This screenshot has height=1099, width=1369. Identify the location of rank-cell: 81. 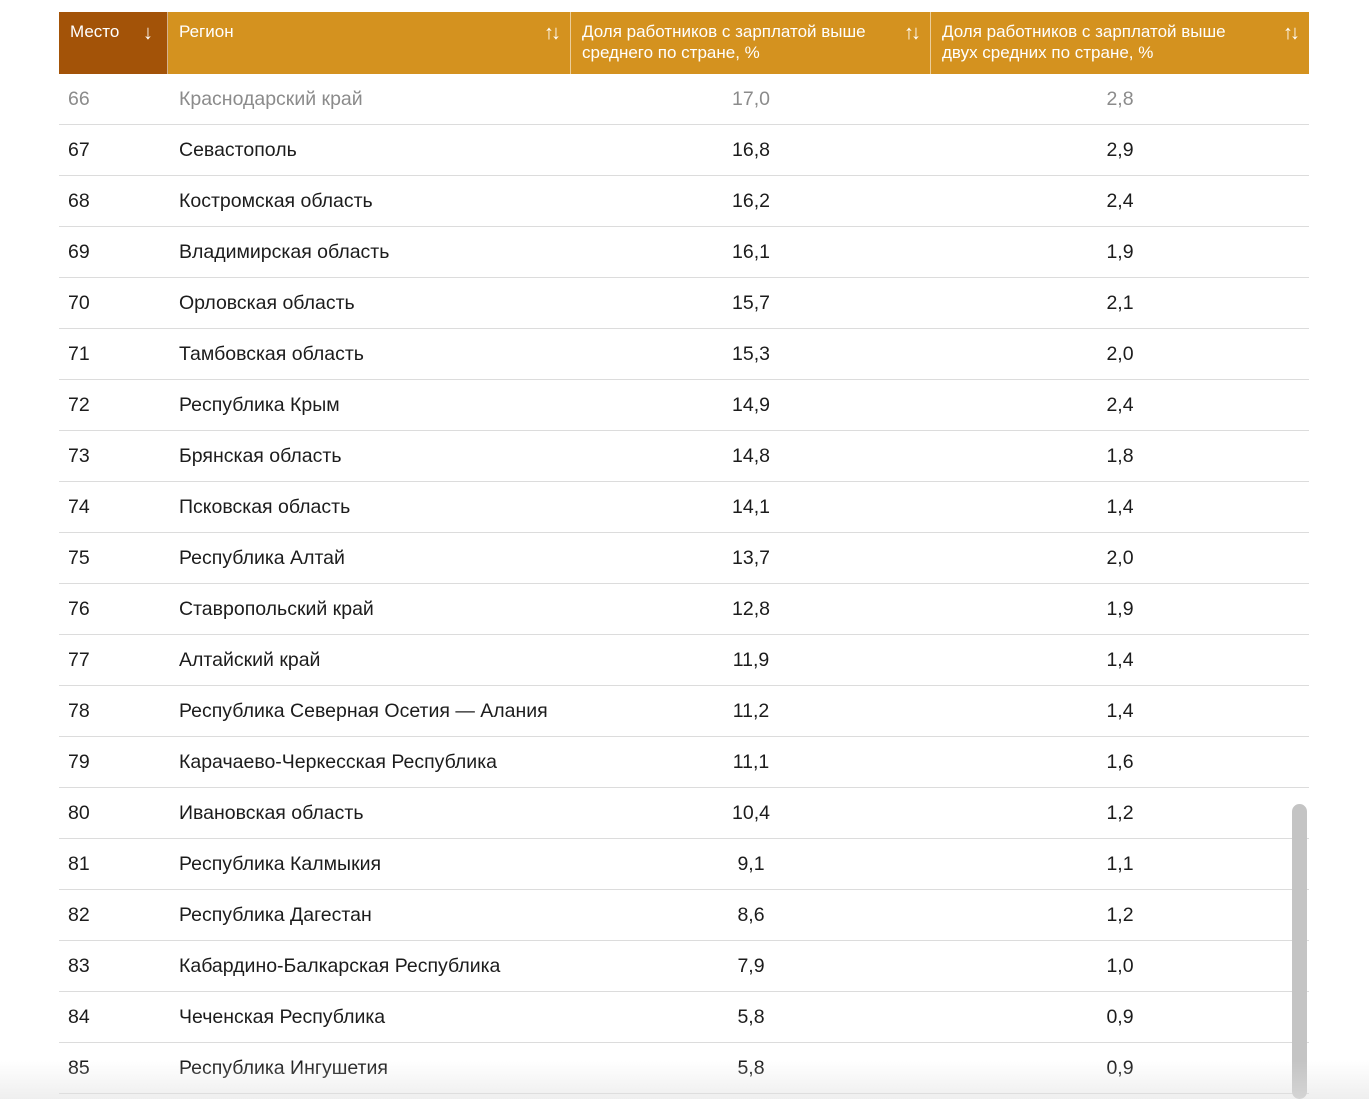
(79, 864).